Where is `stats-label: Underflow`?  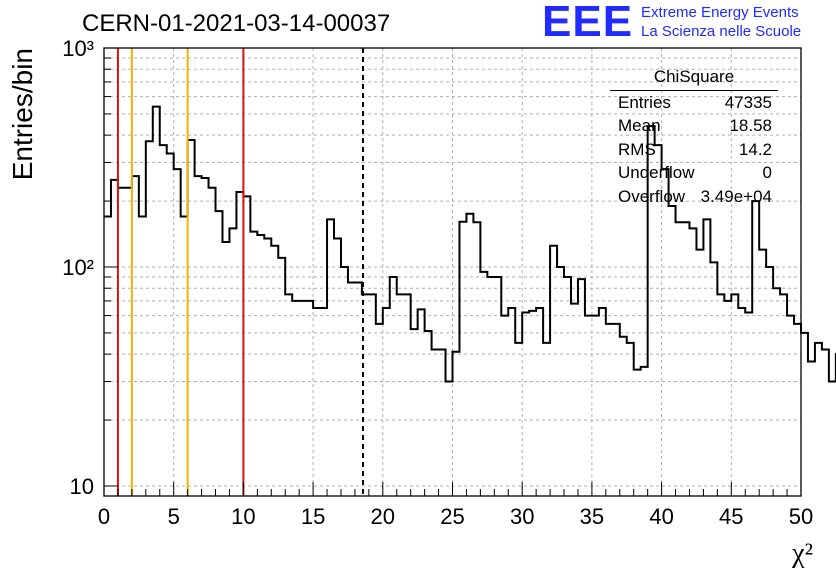
stats-label: Underflow is located at coordinates (656, 173).